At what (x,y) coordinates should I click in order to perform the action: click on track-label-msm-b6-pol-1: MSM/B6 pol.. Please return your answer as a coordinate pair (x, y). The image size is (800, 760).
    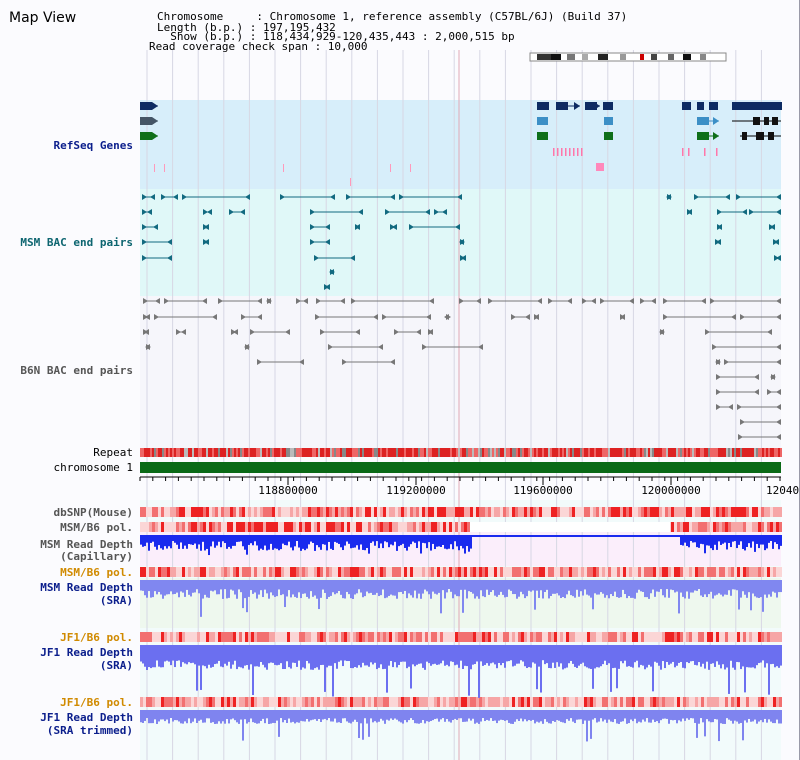
    Looking at the image, I should click on (96, 527).